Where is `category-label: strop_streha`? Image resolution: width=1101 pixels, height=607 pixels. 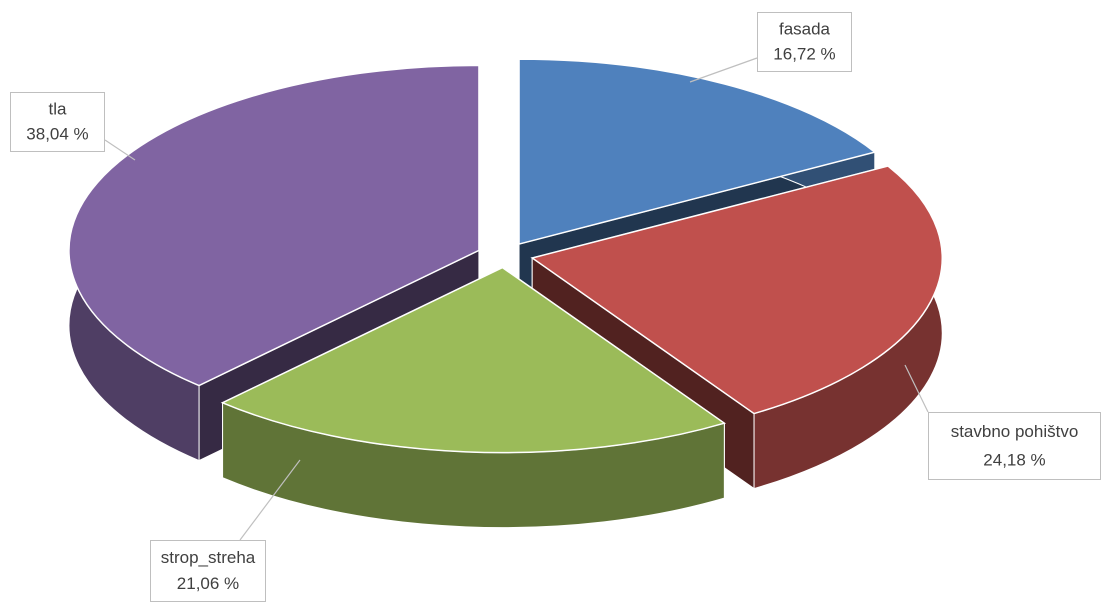 category-label: strop_streha is located at coordinates (208, 557).